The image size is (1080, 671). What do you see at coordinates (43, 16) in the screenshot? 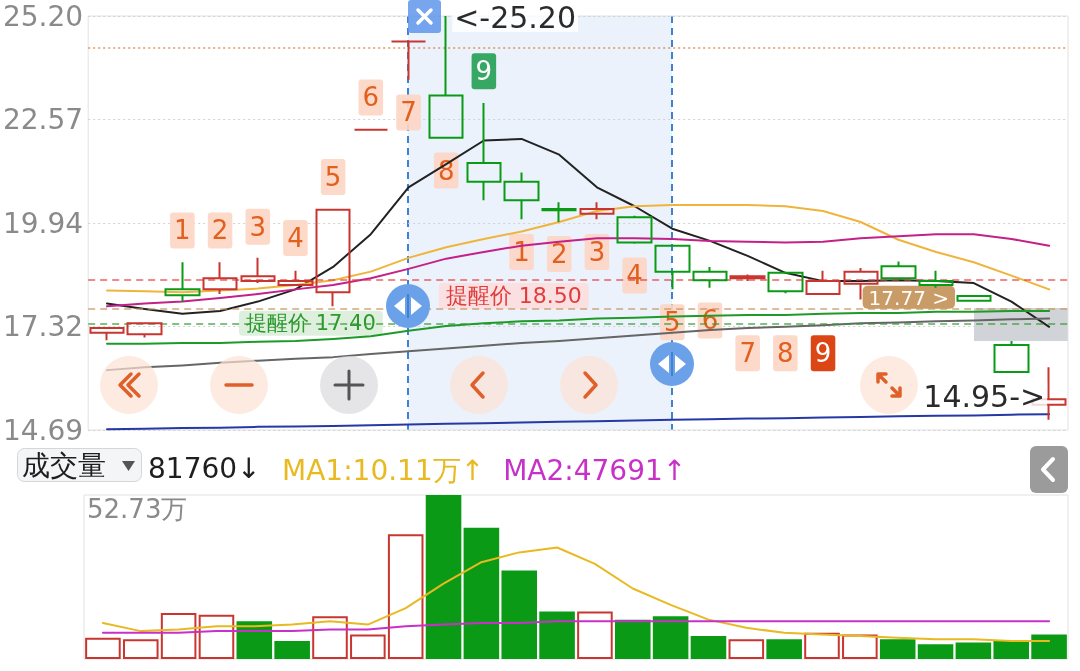
I see `y-tick-label: 25.20` at bounding box center [43, 16].